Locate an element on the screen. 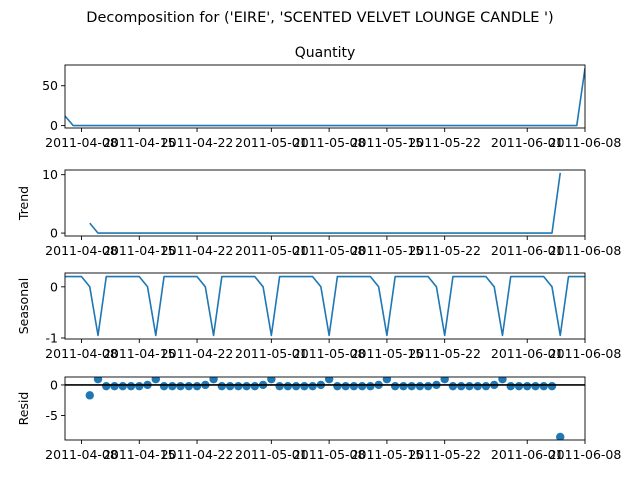 The width and height of the screenshot is (640, 484). y-tick-label: -5 is located at coordinates (52, 415).